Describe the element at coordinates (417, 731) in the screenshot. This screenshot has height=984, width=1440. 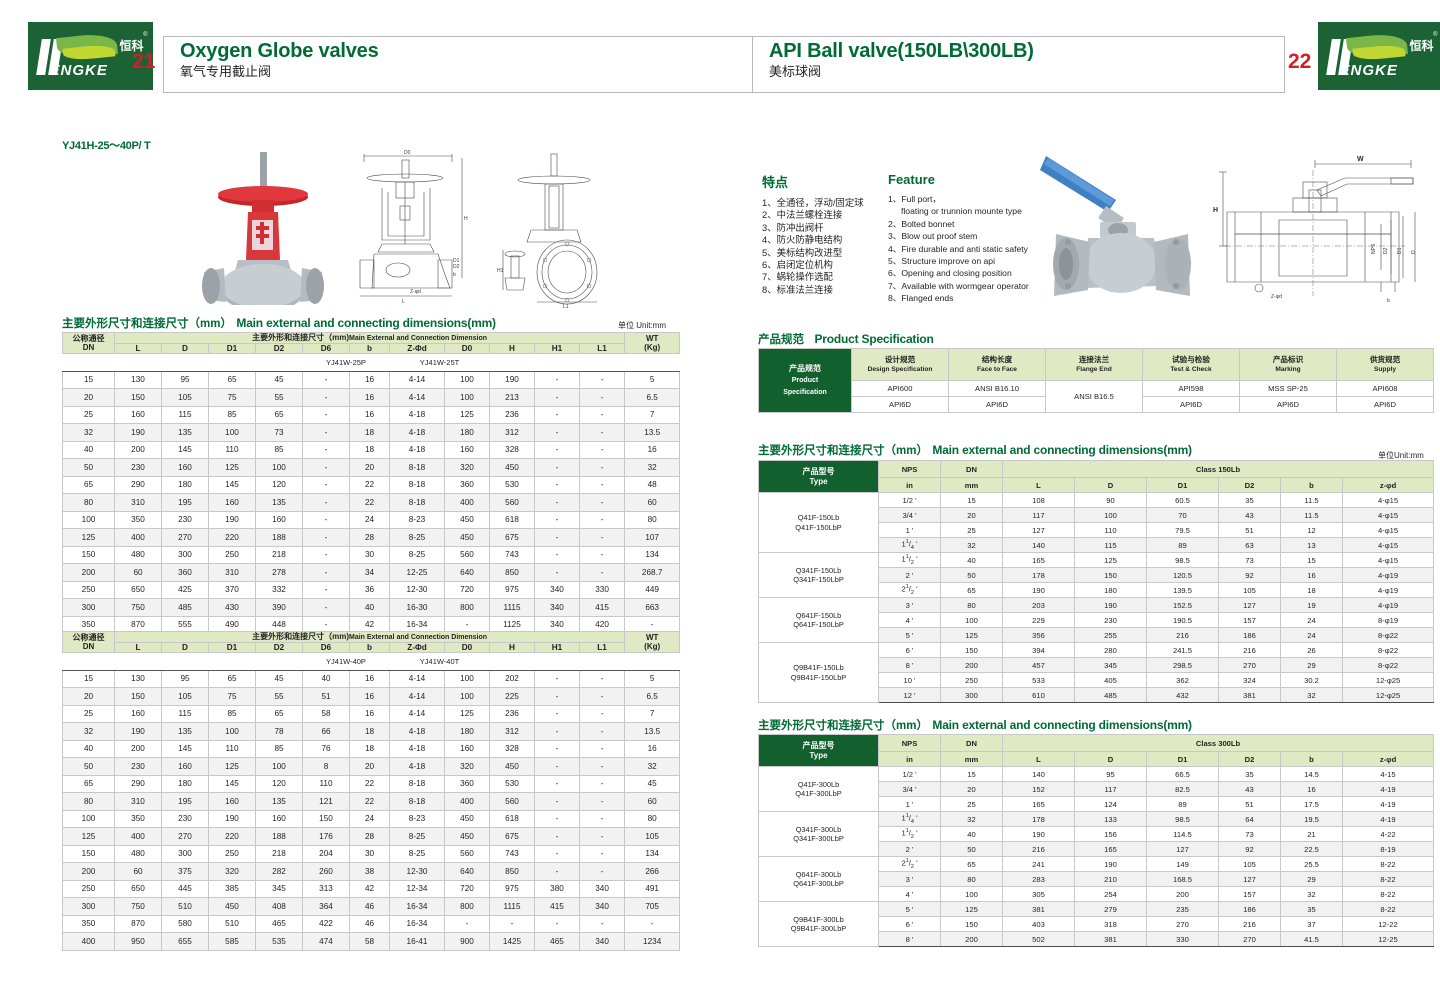
I see `table-cell: 4-18` at that location.